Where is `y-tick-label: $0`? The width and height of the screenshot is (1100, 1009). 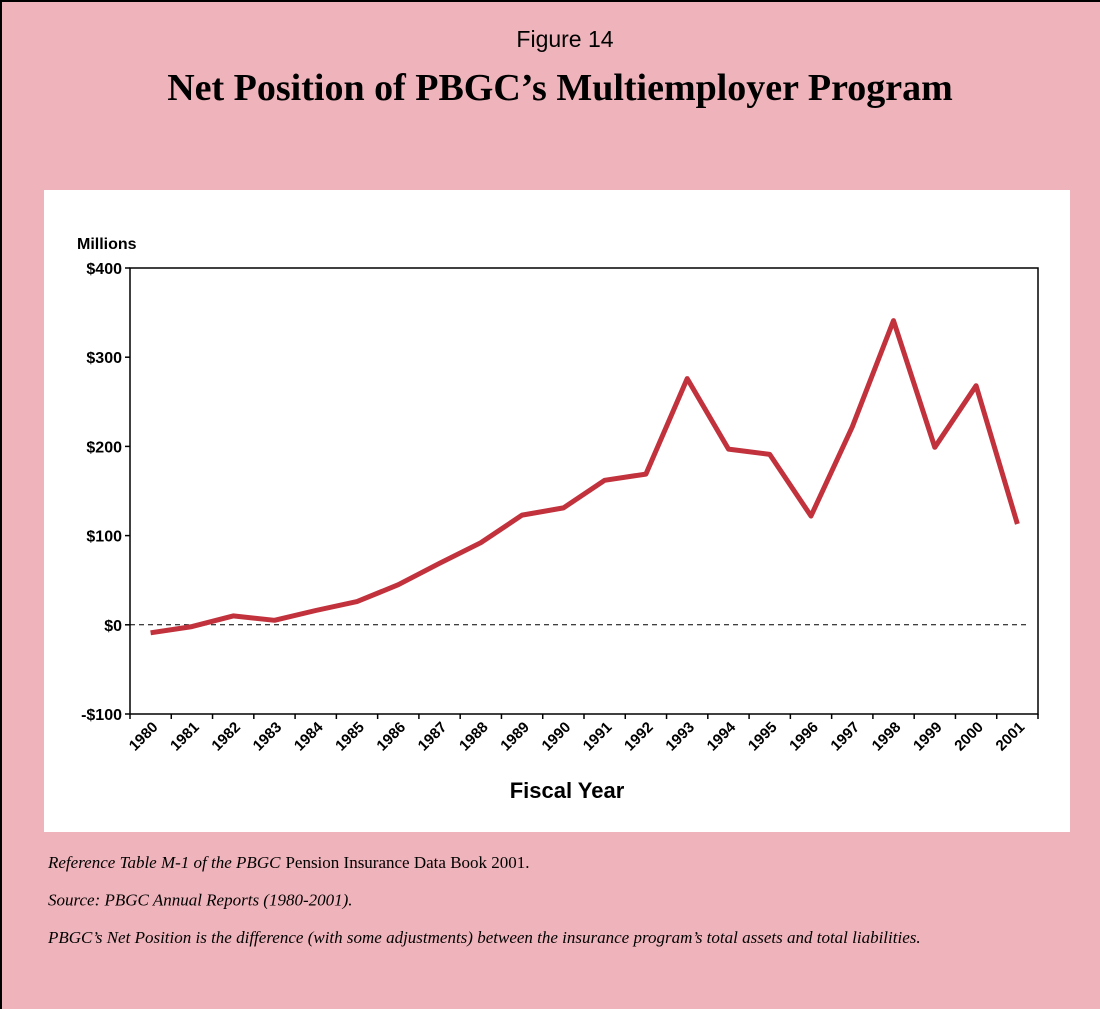 y-tick-label: $0 is located at coordinates (113, 626).